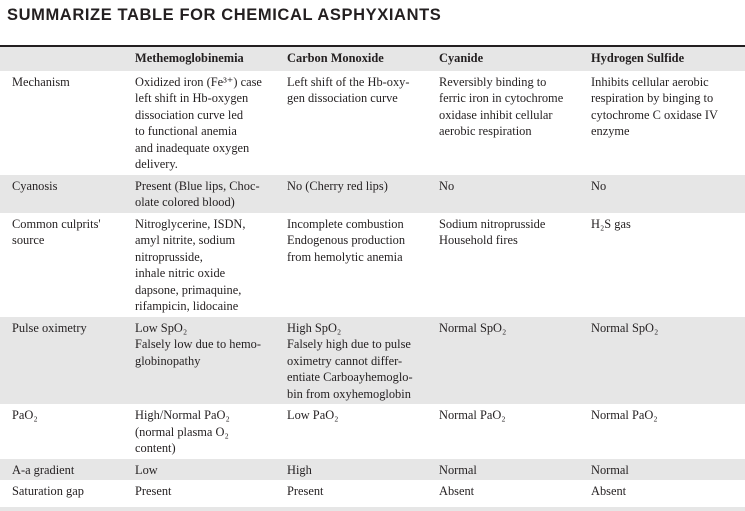  I want to click on column-header: Hydrogen Sulfide, so click(638, 58).